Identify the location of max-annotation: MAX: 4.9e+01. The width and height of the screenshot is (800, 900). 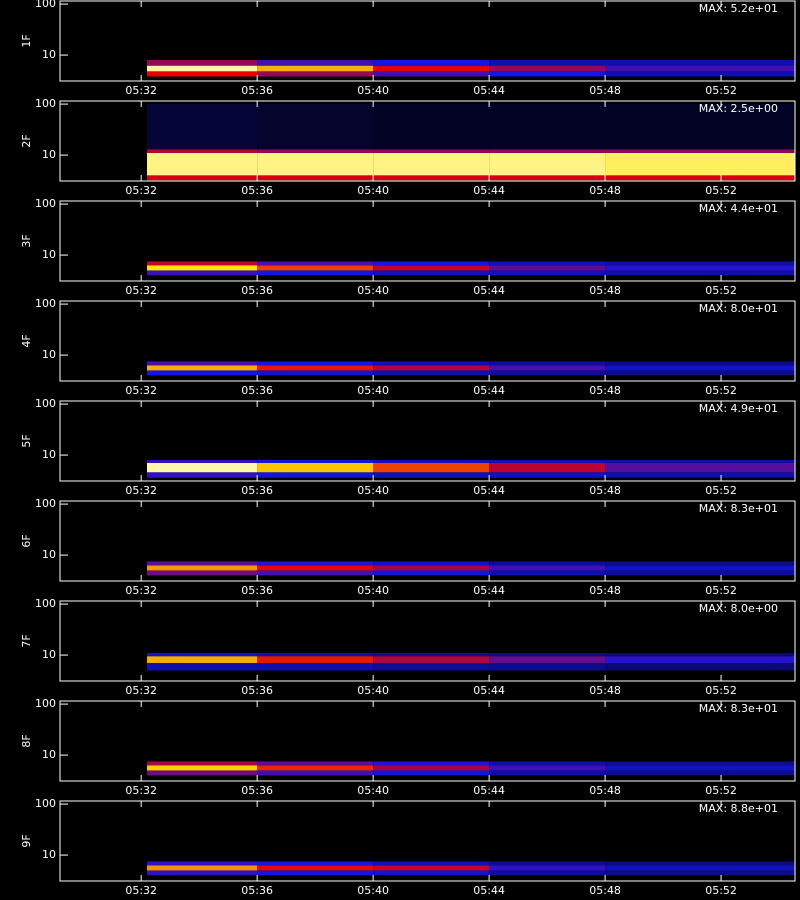
(738, 408).